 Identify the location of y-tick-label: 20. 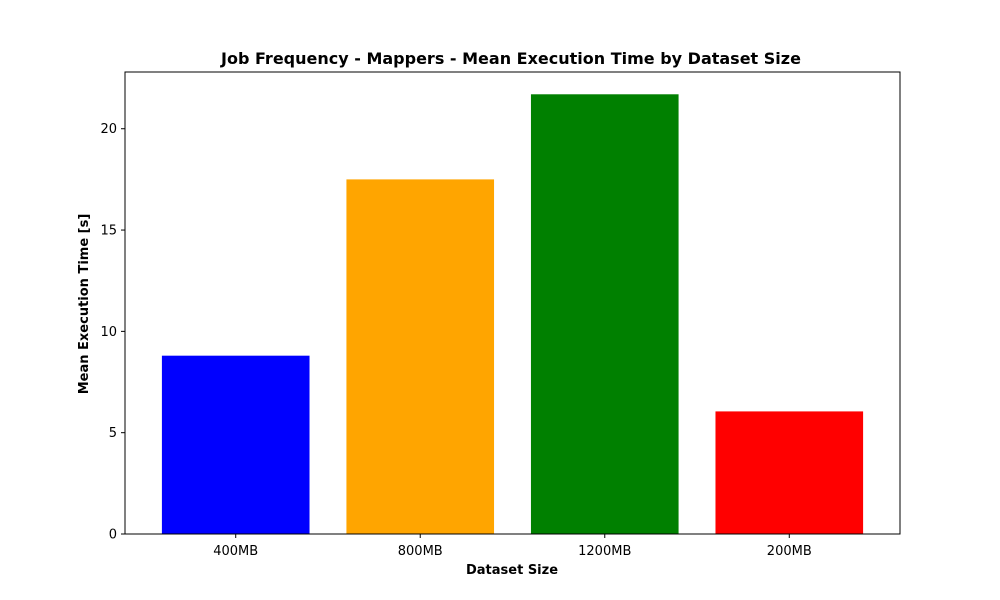
(108, 129).